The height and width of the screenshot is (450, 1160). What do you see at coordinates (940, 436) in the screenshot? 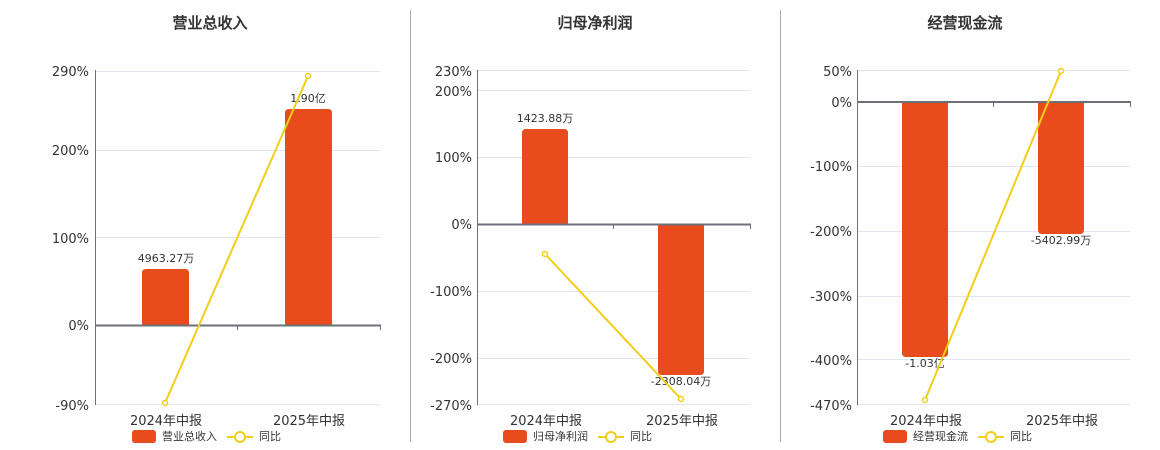
I see `legend-bar-label: 经营现金流` at bounding box center [940, 436].